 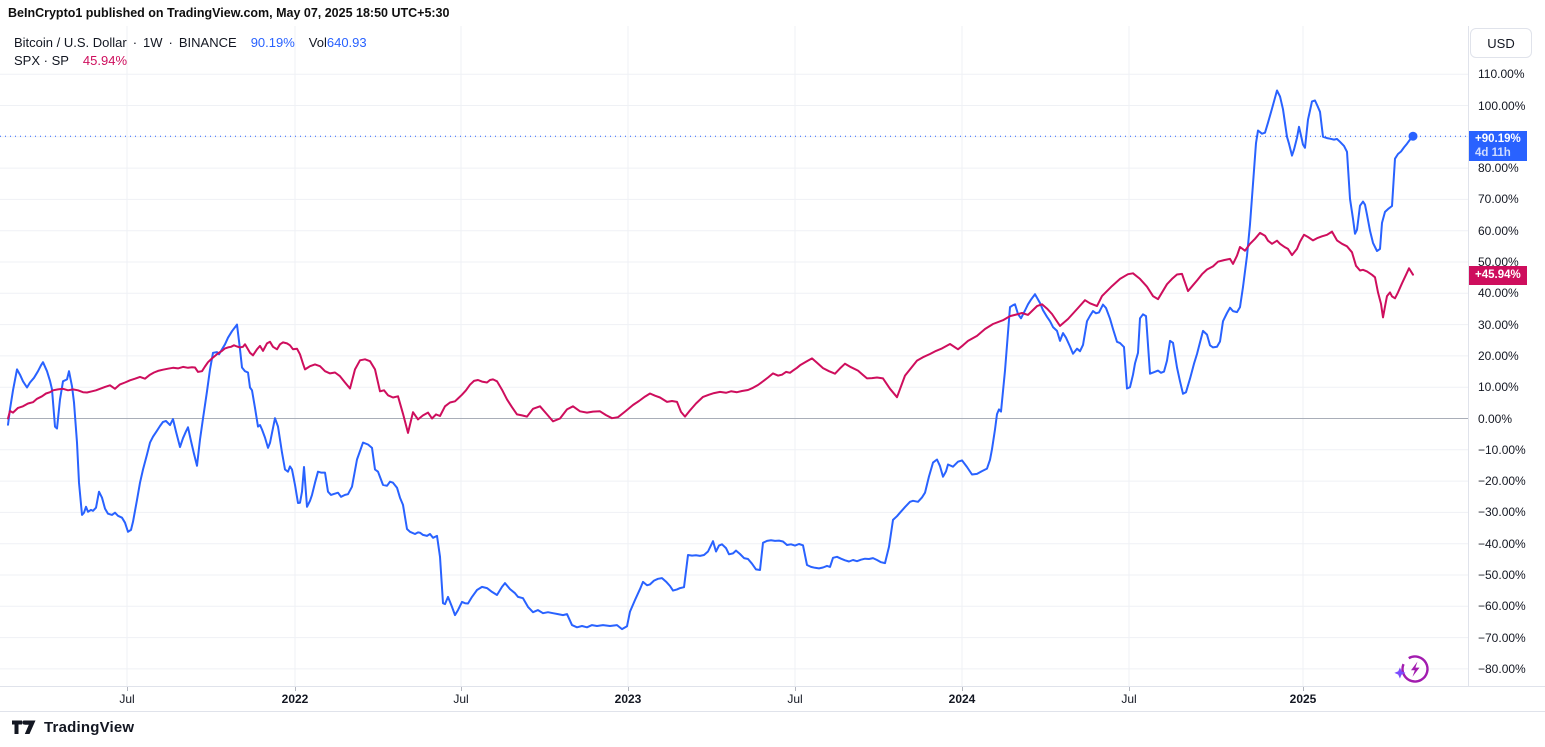 I want to click on lightning-countdown-svg, so click(x=1411, y=669).